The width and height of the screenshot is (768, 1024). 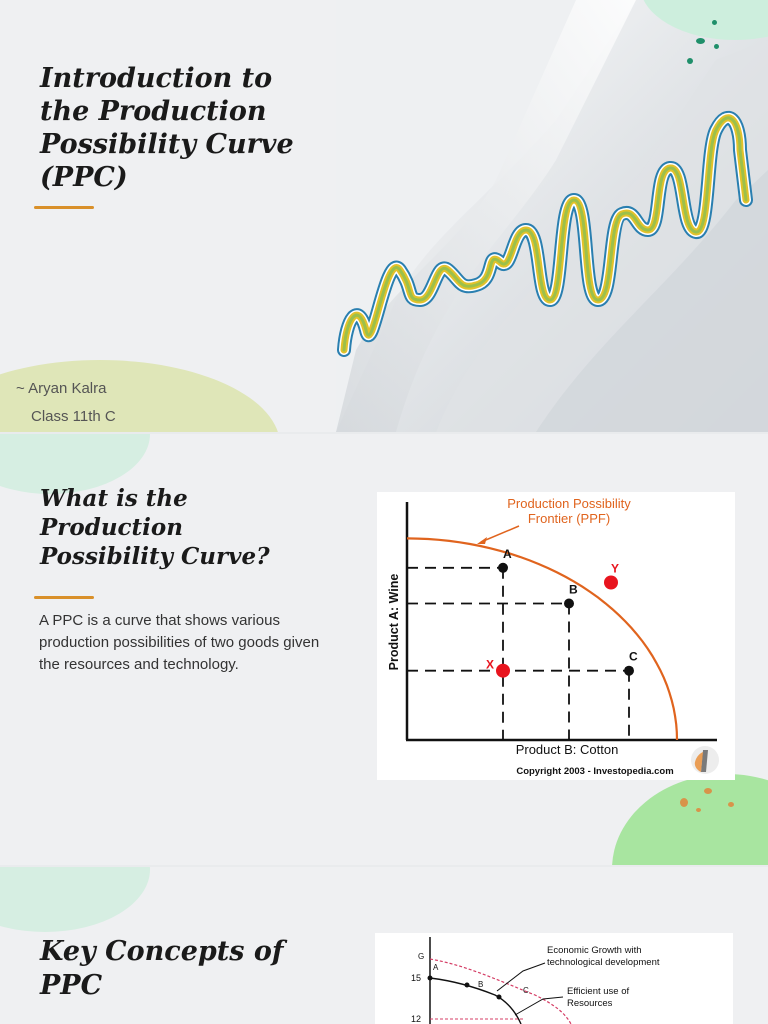 I want to click on copyright-credit: Copyright 2003 - Investopedia.com, so click(x=594, y=771).